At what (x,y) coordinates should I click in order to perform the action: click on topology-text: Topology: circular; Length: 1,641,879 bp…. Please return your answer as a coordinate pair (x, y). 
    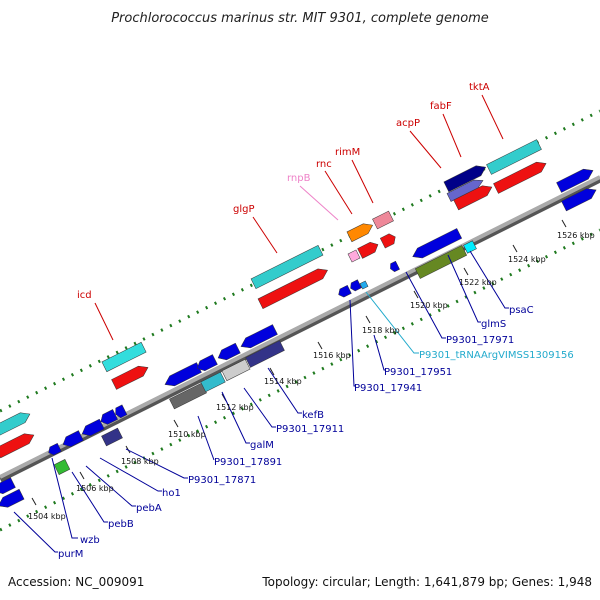
    Looking at the image, I should click on (426, 582).